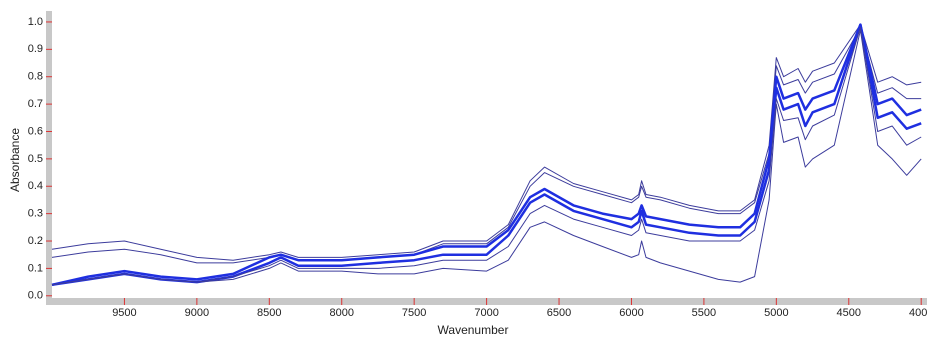 The height and width of the screenshot is (338, 927). I want to click on y-tick-label: 0.0, so click(35, 296).